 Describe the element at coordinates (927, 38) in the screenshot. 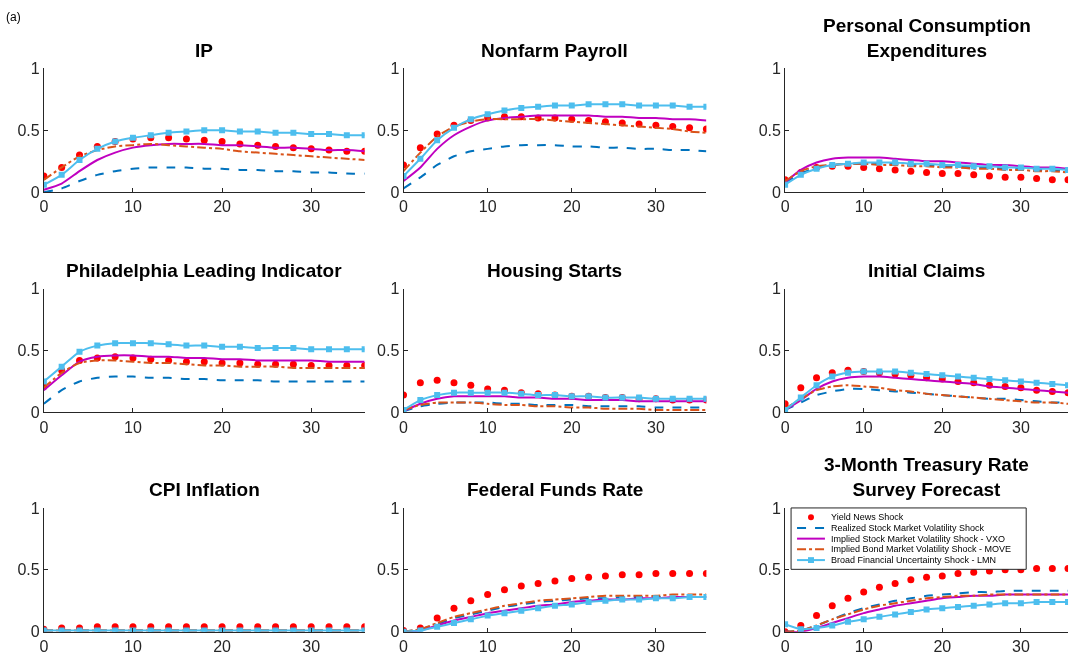

I see `chart-title: Personal Consumption Expenditures` at that location.